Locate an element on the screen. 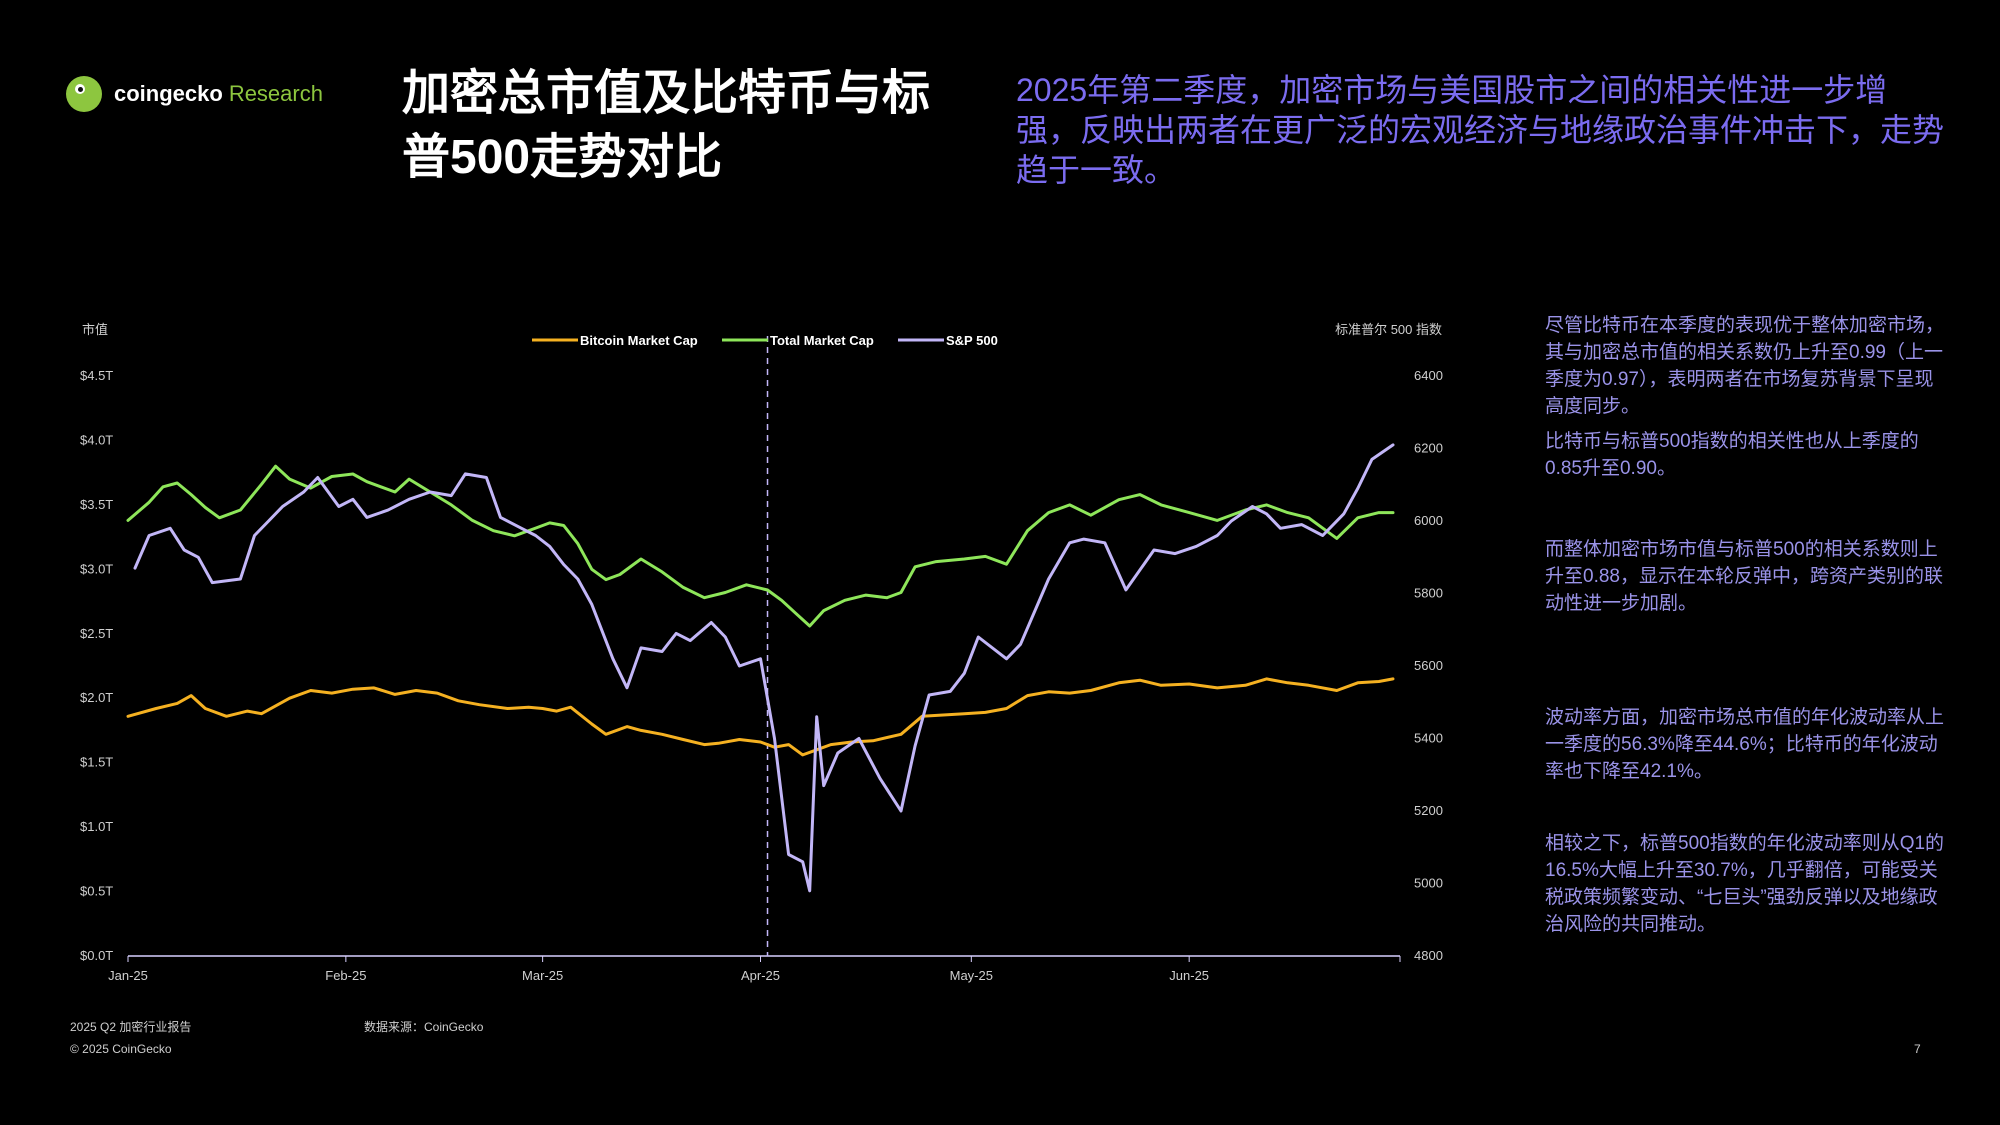  left-axis-title: 市值 is located at coordinates (95, 329).